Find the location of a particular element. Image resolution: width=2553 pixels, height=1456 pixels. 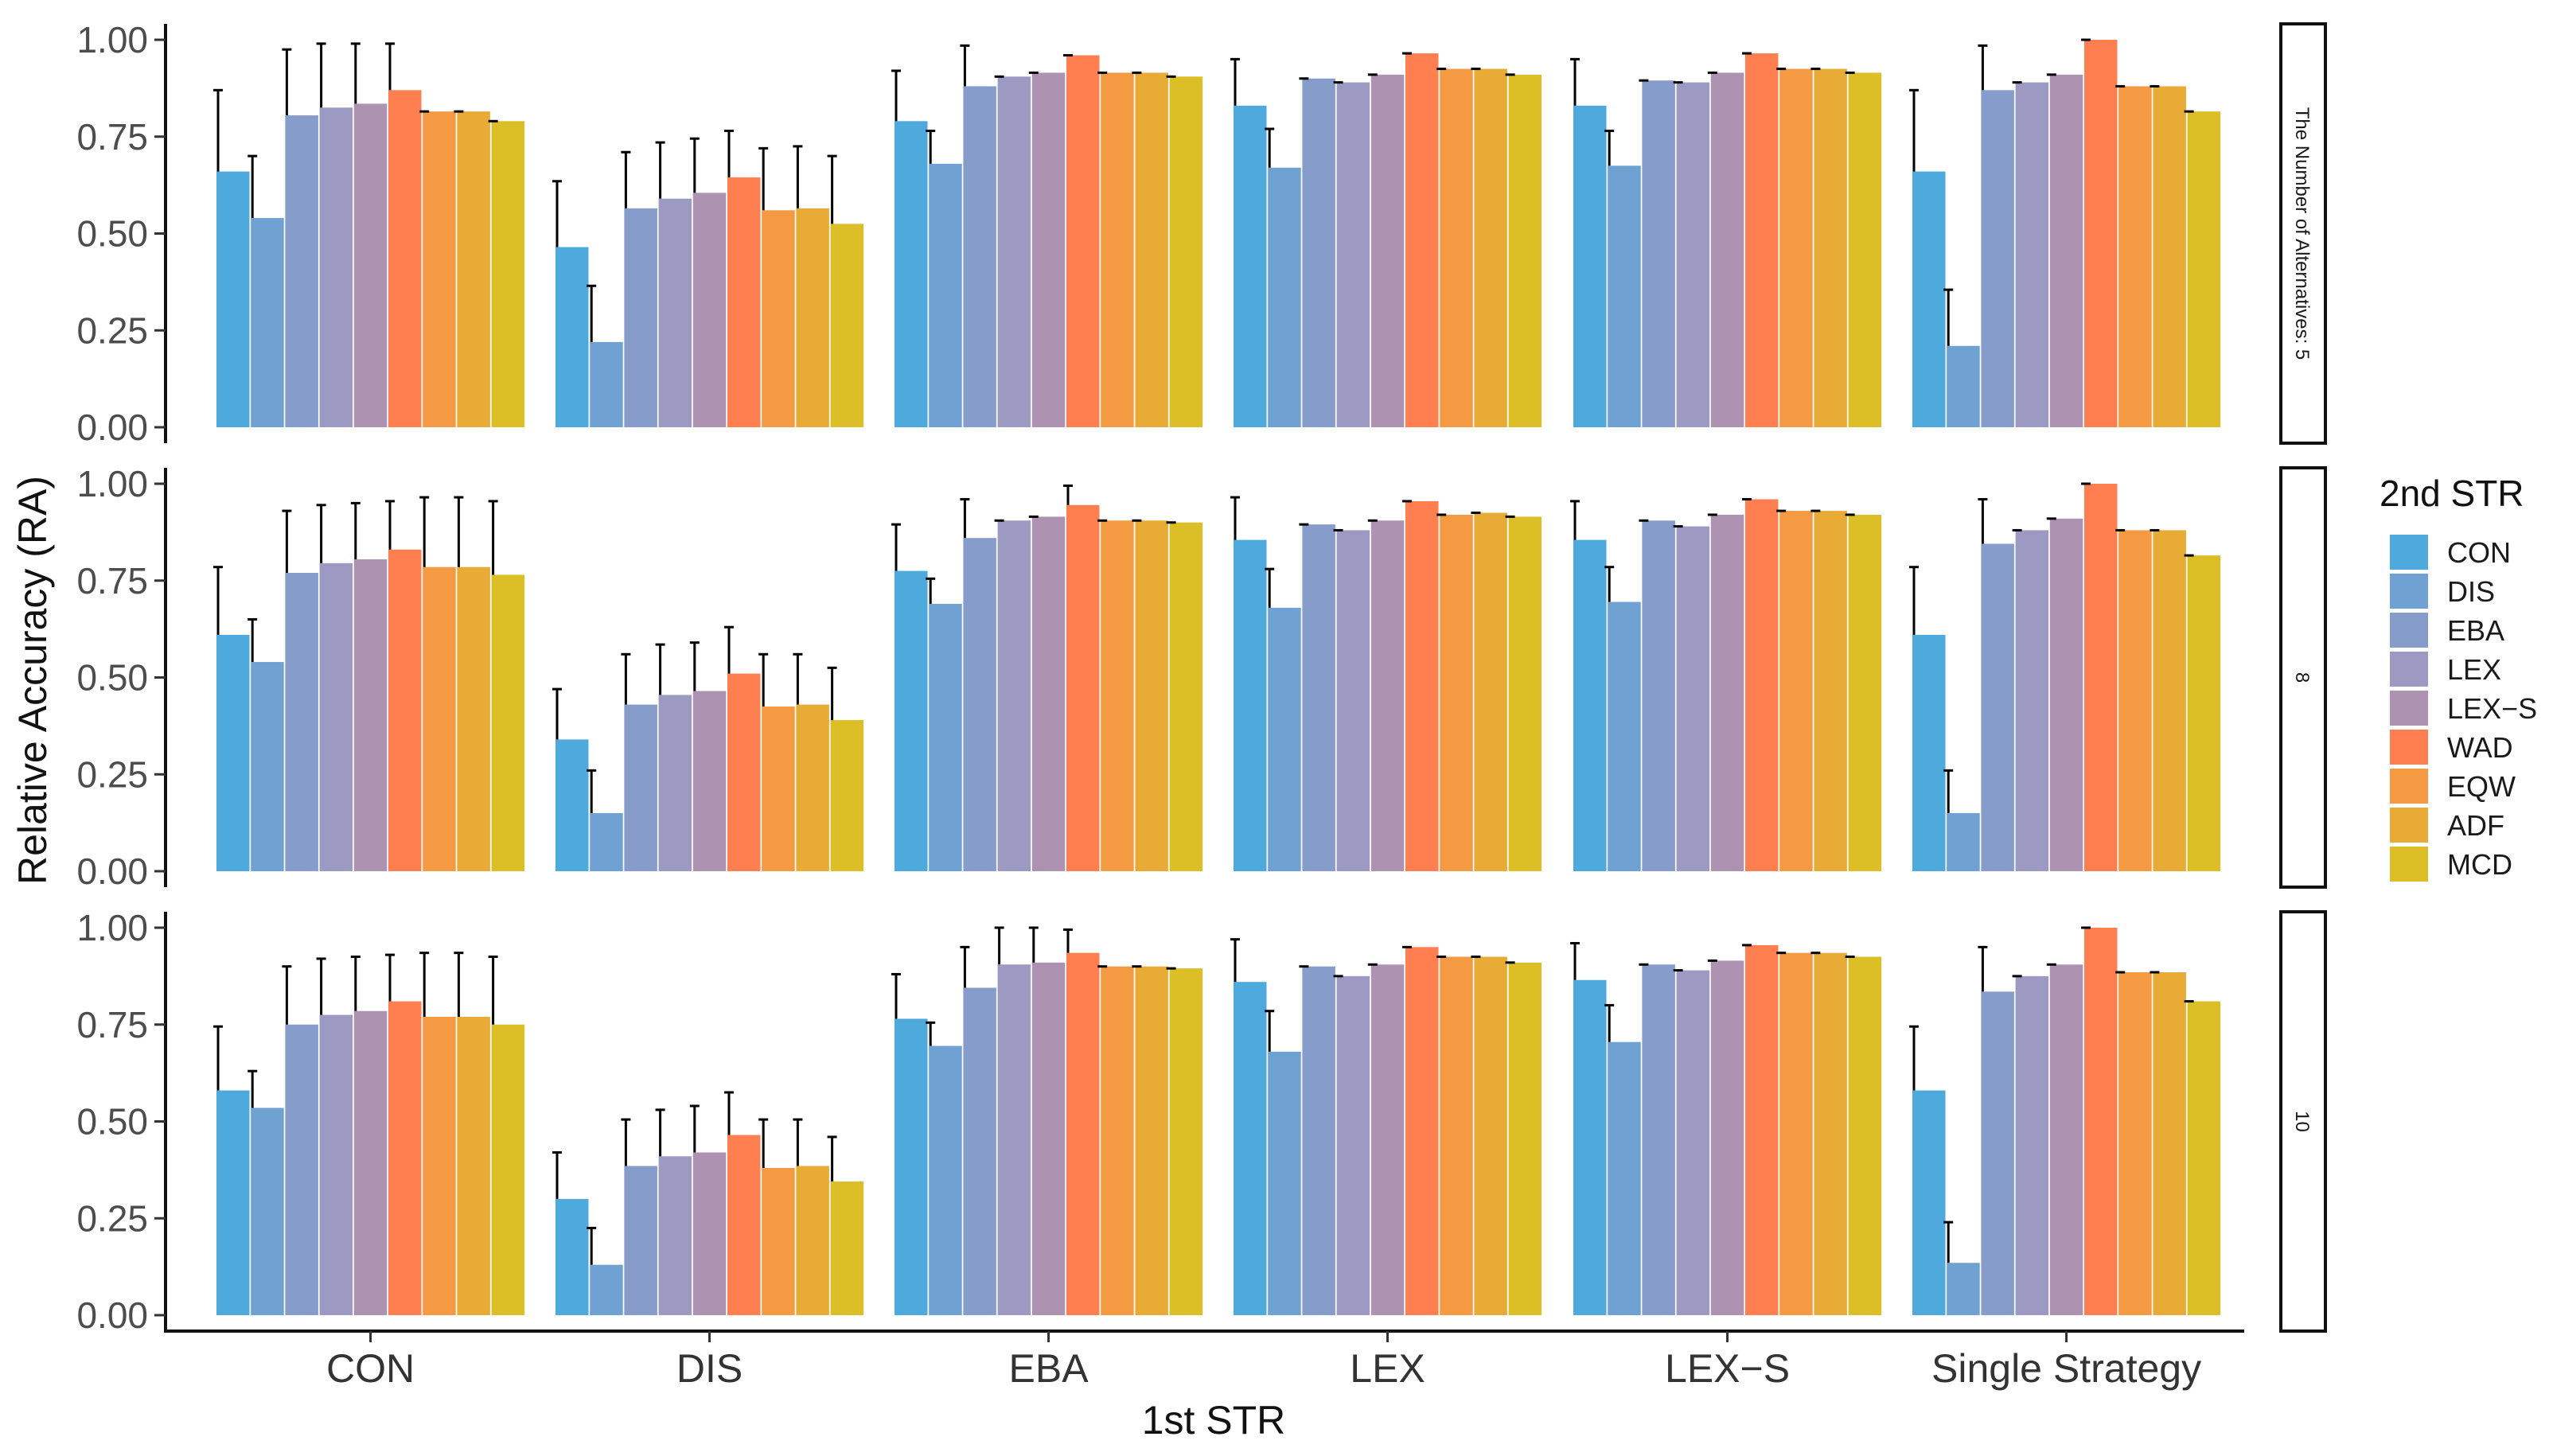

bar-DIS-ADF is located at coordinates (812, 1240).